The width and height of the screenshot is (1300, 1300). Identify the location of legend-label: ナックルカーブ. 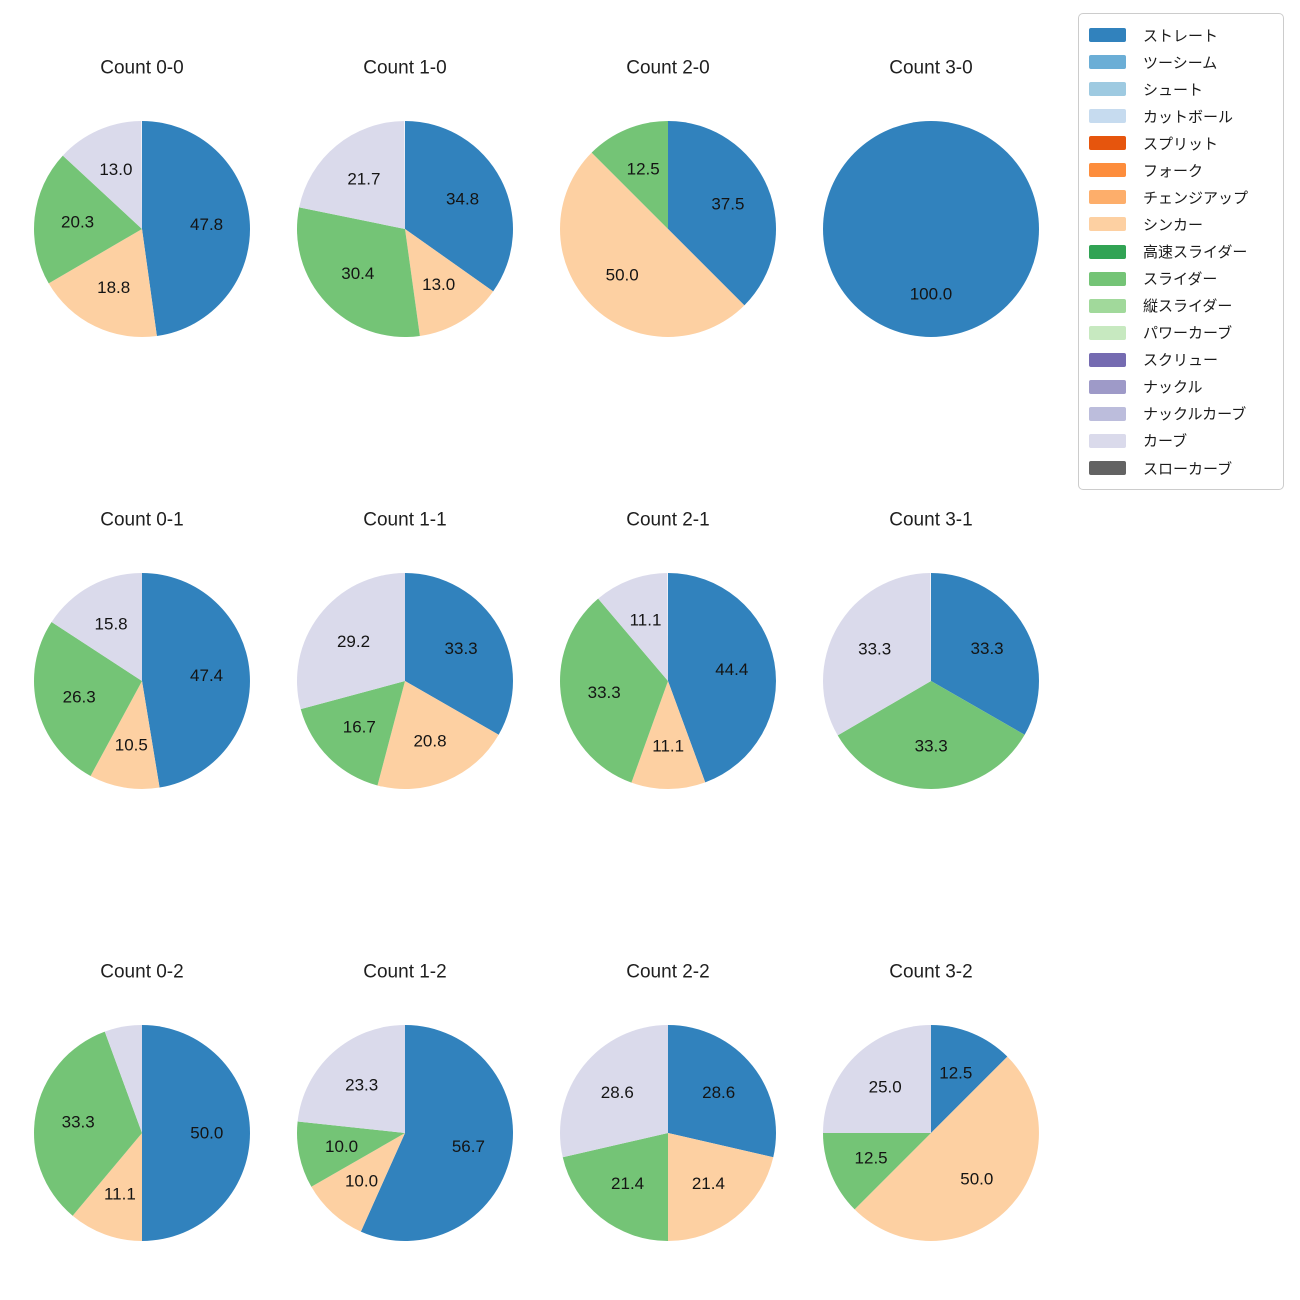
(1195, 415).